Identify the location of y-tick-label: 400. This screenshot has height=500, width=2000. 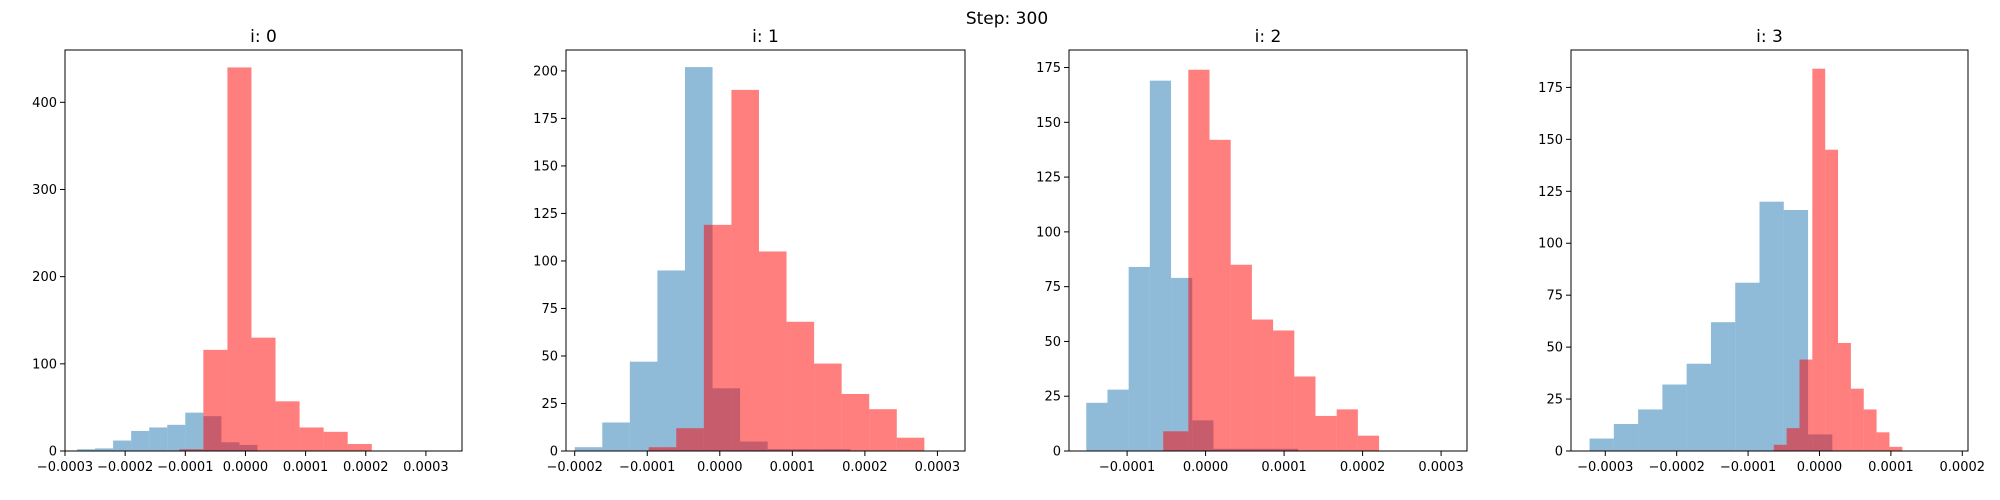
(44, 103).